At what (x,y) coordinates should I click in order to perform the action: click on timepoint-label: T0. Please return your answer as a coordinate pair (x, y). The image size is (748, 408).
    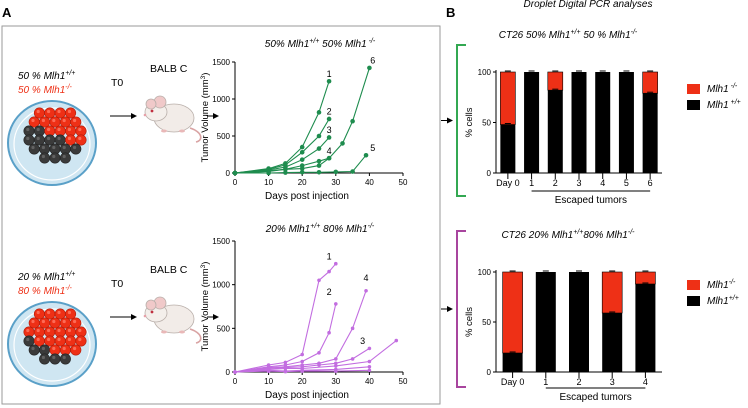
    Looking at the image, I should click on (117, 284).